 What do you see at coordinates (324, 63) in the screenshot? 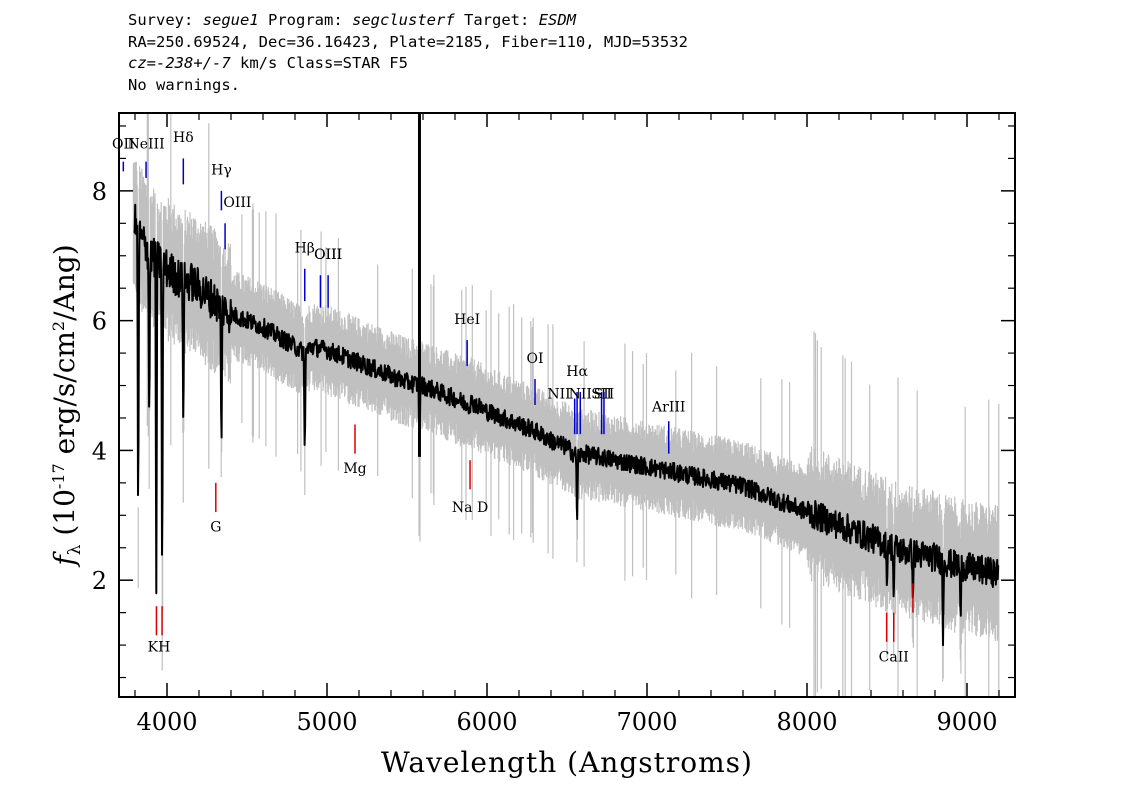
I see `cz-tail: km/s Class=STAR F5` at bounding box center [324, 63].